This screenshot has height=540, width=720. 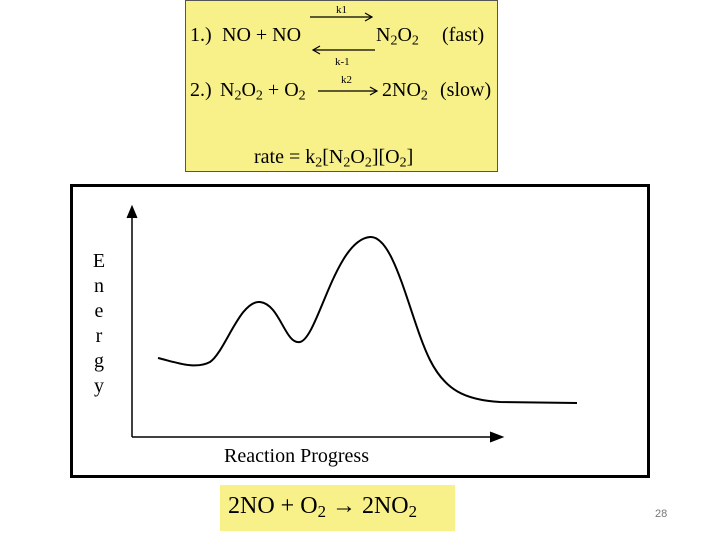 What do you see at coordinates (342, 62) in the screenshot?
I see `step1-reverse-k: k-1` at bounding box center [342, 62].